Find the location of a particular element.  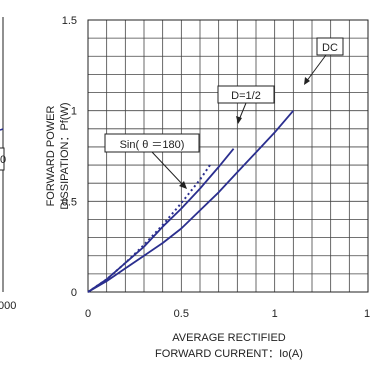

neighbor-label-box is located at coordinates (2, 159).